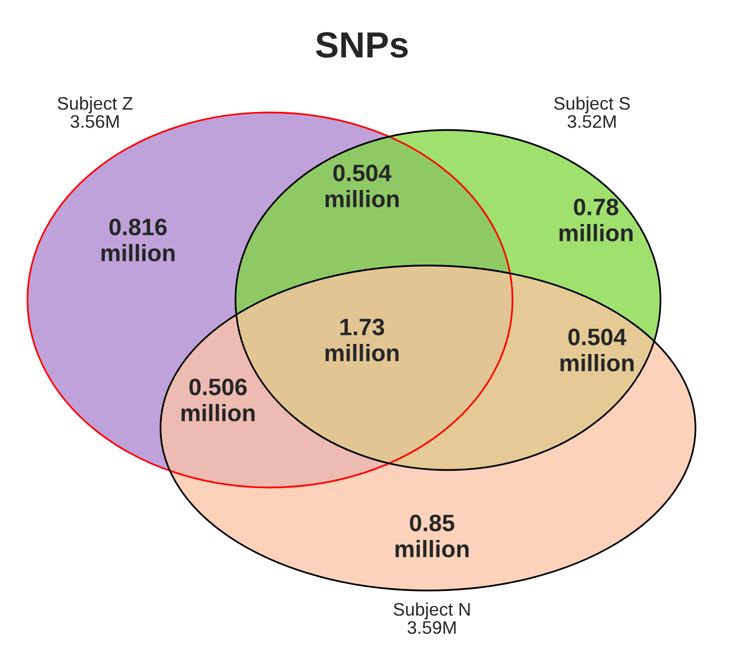 The image size is (732, 665). Describe the element at coordinates (592, 112) in the screenshot. I see `text: Subject S 3.52M` at that location.